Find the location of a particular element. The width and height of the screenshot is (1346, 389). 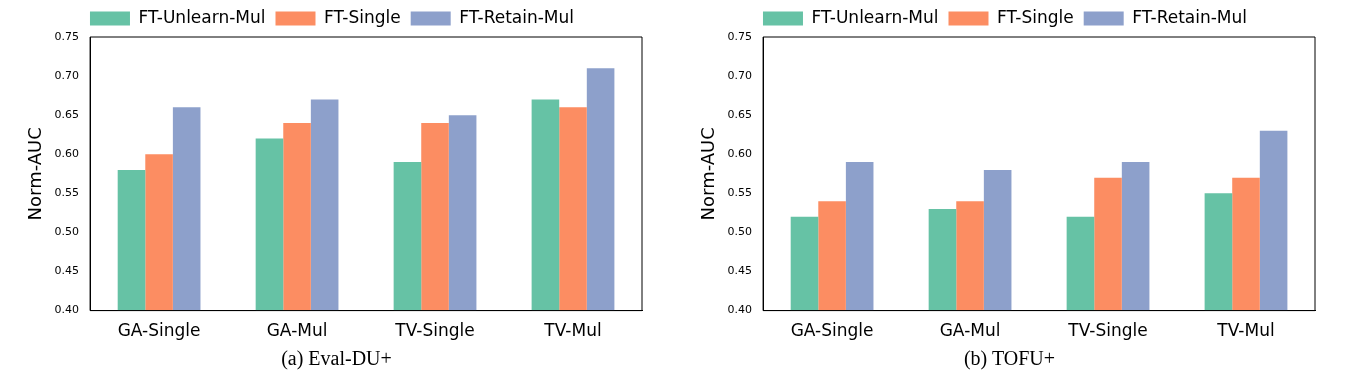

text: (a) Eval-DU+ is located at coordinates (336, 358).